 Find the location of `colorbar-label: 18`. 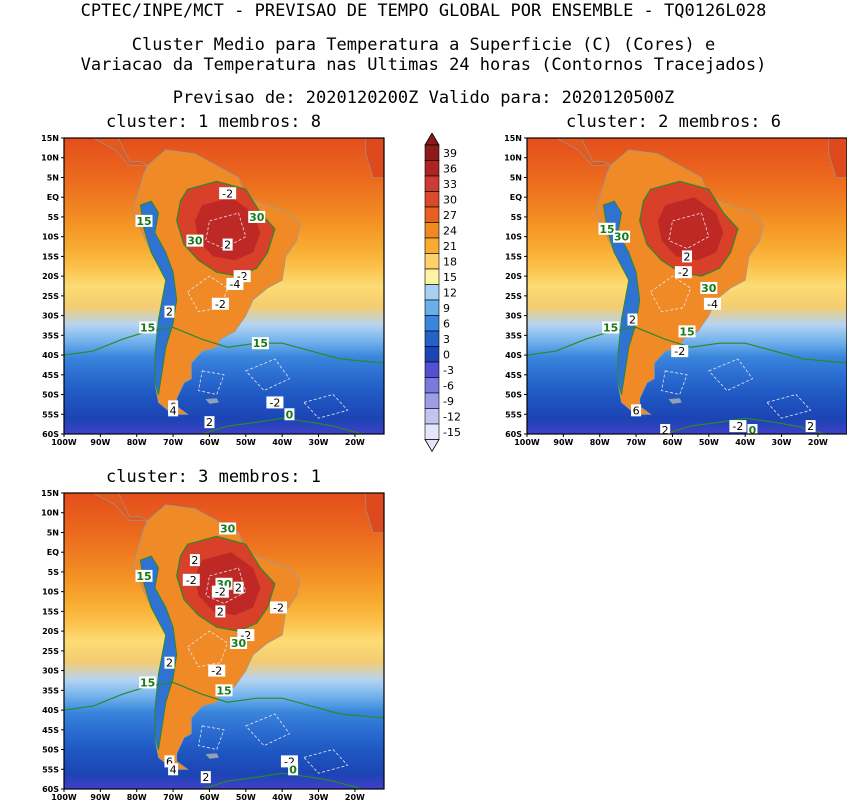

colorbar-label: 18 is located at coordinates (450, 261).